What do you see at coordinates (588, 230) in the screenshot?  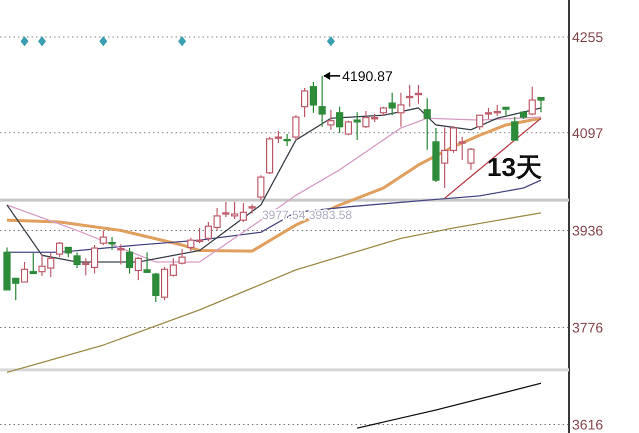 I see `y-tick-label: 3936` at bounding box center [588, 230].